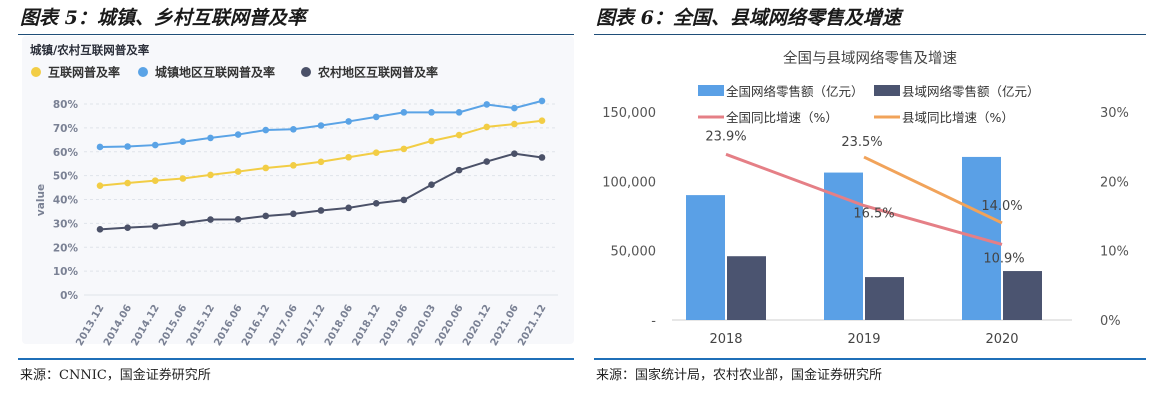  What do you see at coordinates (1114, 113) in the screenshot?
I see `y-right-tick-label: 30%` at bounding box center [1114, 113].